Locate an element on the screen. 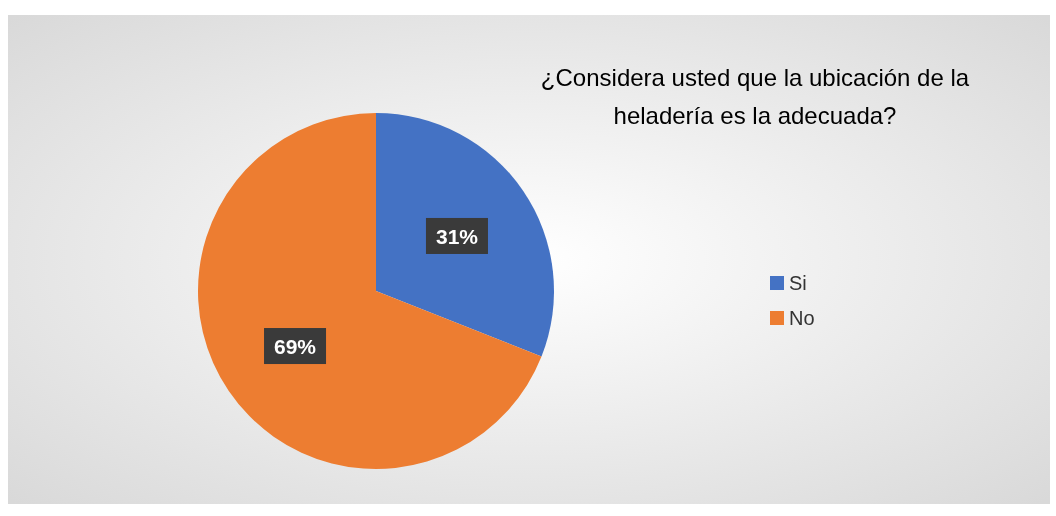  pie-slice is located at coordinates (465, 235).